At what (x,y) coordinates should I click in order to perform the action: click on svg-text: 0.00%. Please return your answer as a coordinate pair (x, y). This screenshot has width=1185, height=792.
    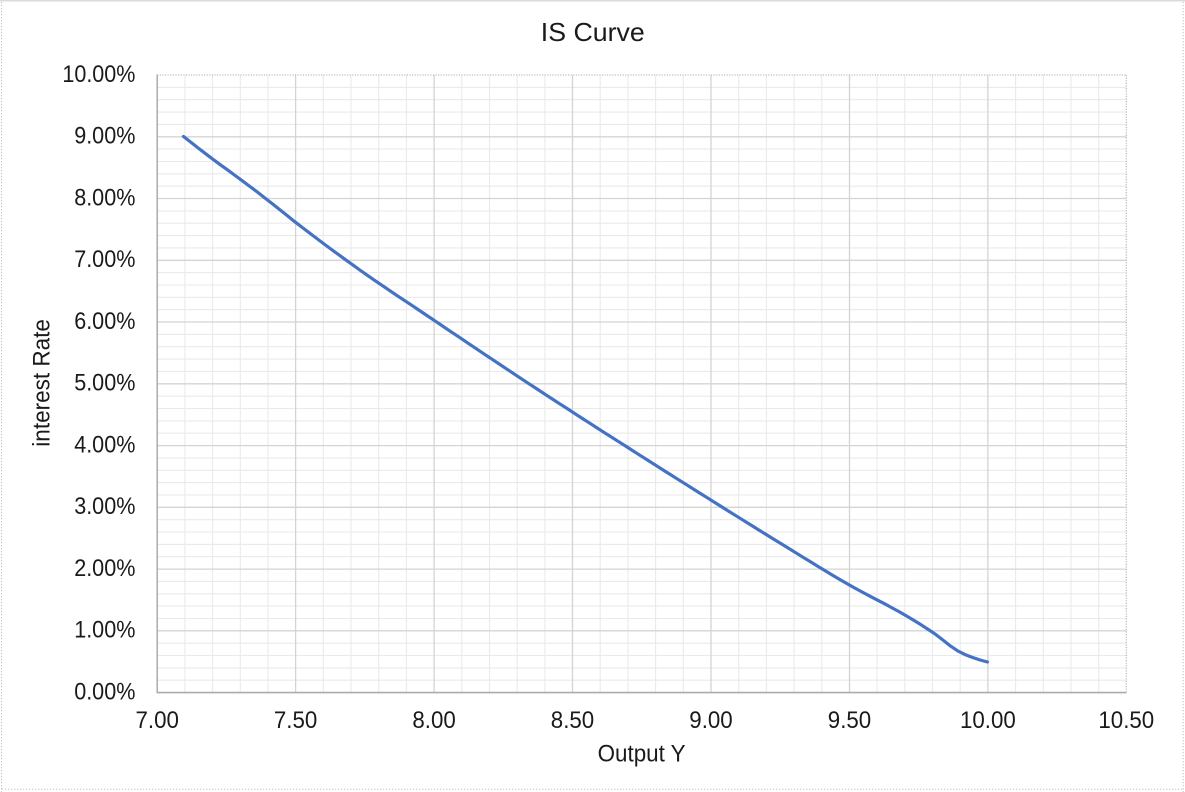
    Looking at the image, I should click on (104, 692).